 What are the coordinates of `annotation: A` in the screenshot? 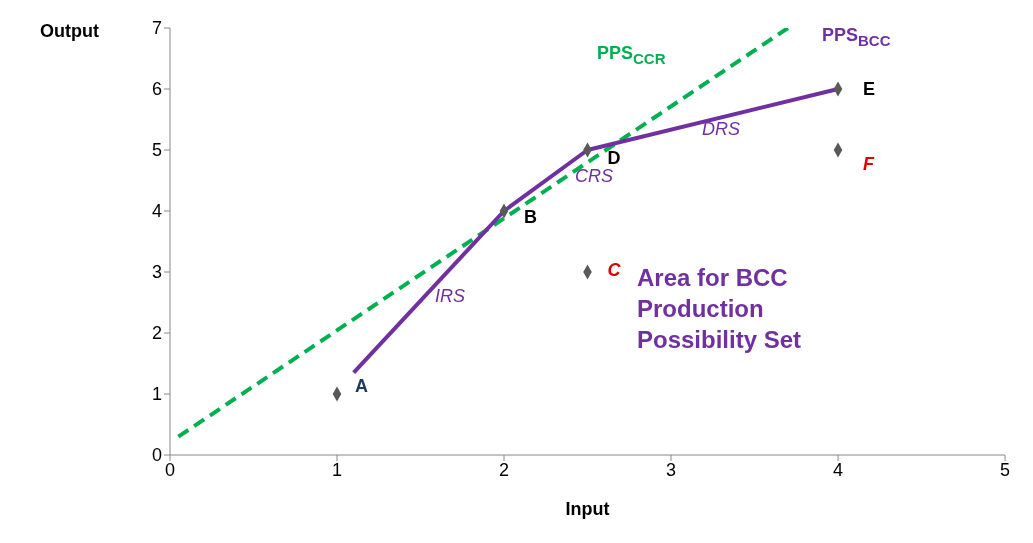 It's located at (361, 386).